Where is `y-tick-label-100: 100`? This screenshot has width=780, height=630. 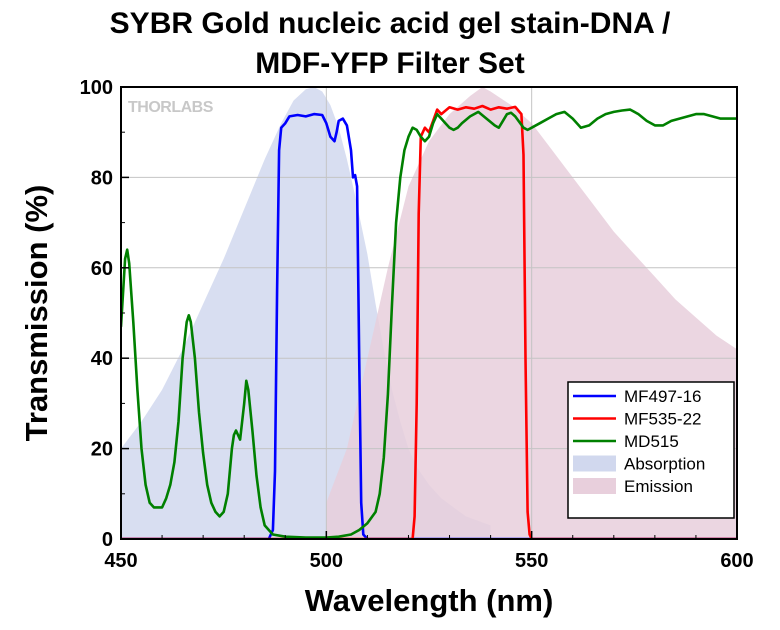
y-tick-label-100: 100 is located at coordinates (96, 88).